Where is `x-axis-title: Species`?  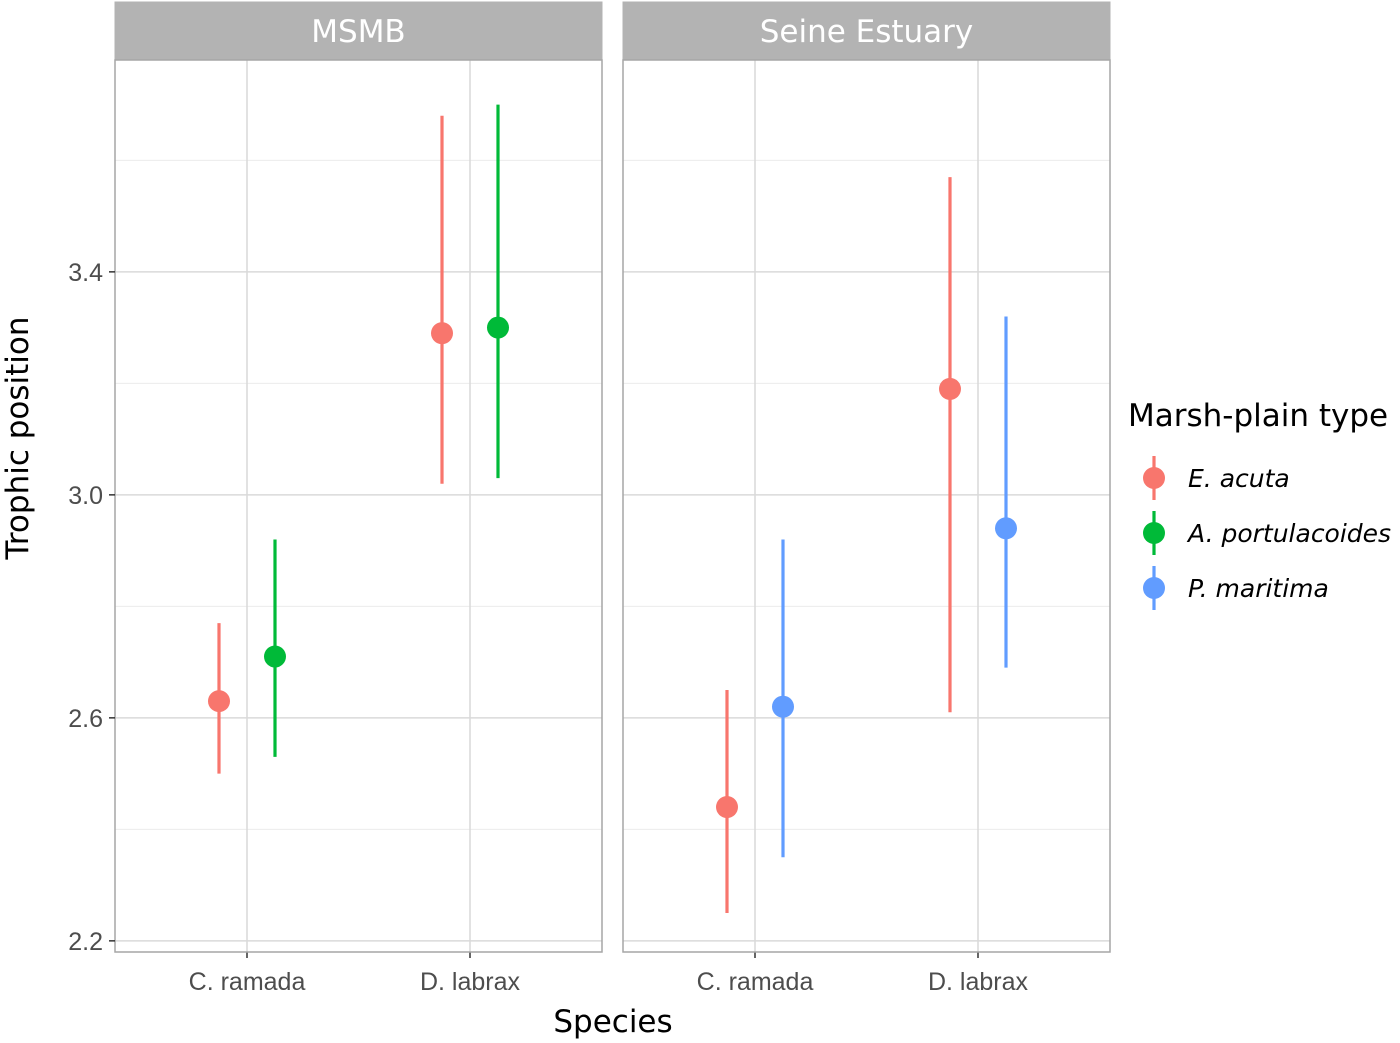
x-axis-title: Species is located at coordinates (612, 1022).